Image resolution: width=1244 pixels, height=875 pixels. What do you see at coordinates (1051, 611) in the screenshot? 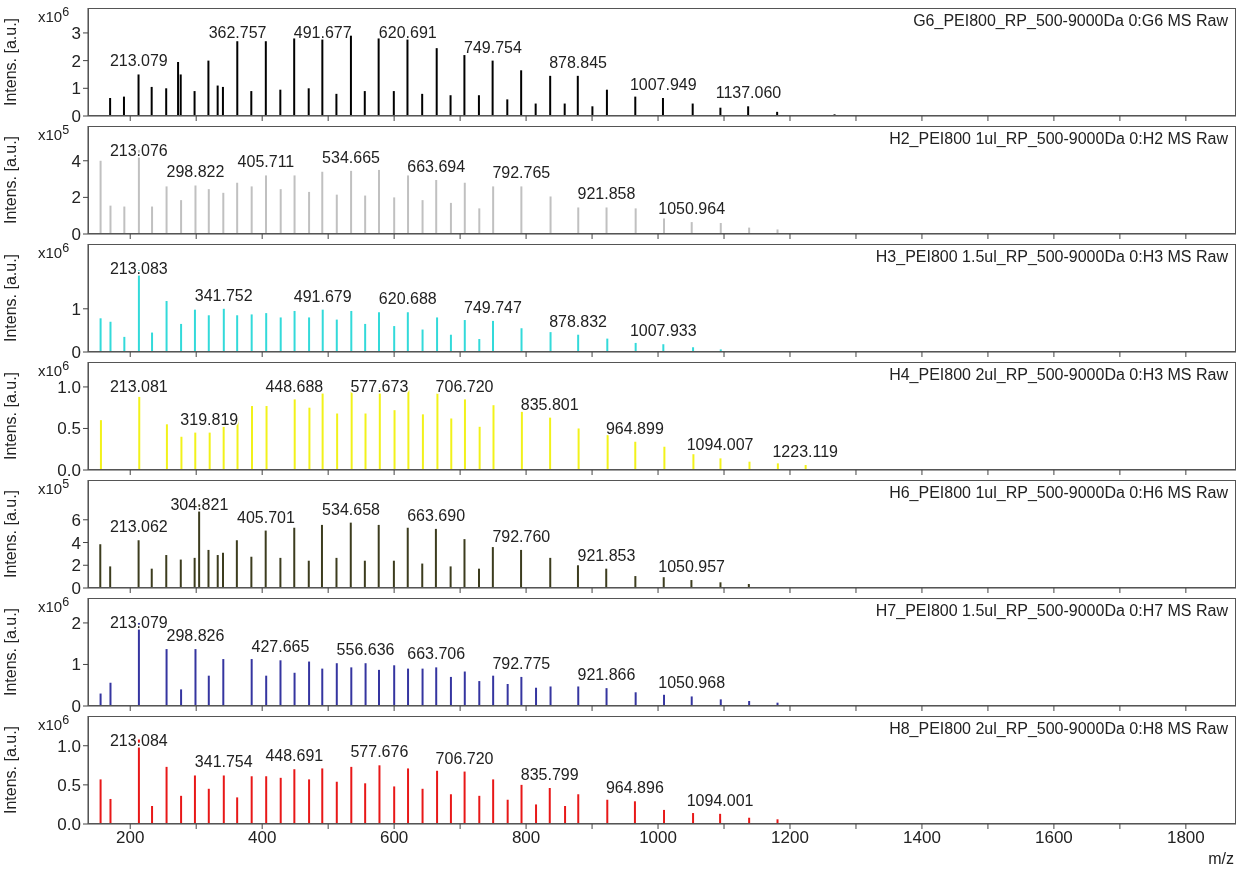
I see `chart-title: H7_PEI800 1.5ul_RP_500-9000Da 0:H7 MS Raw` at bounding box center [1051, 611].